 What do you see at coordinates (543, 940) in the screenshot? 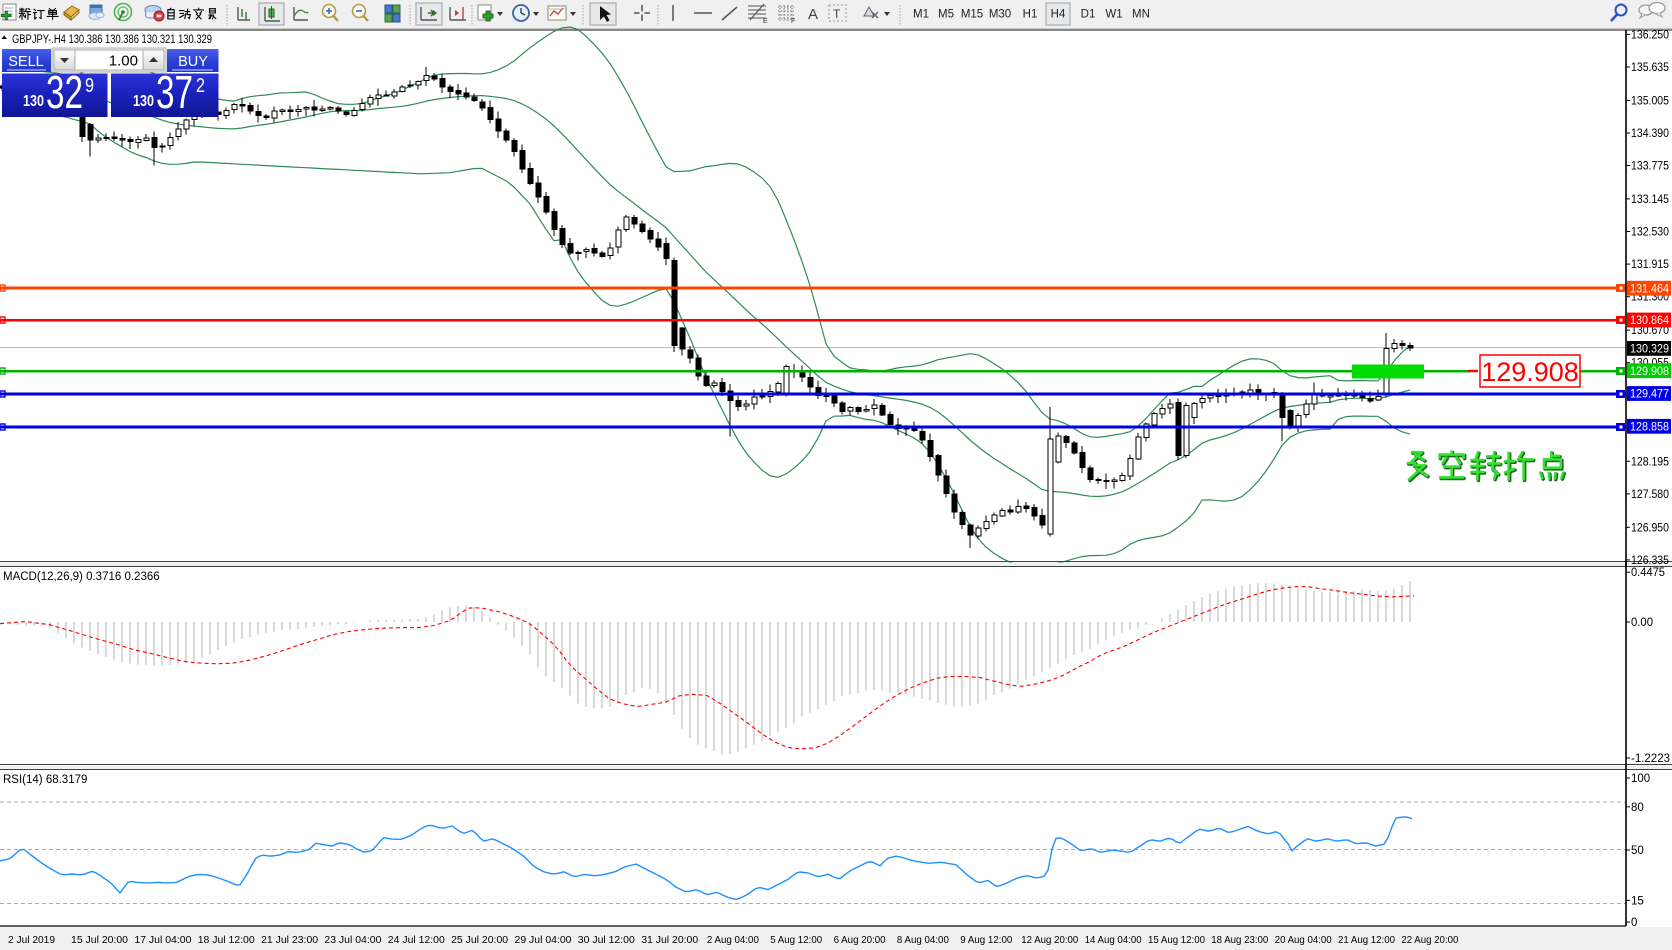
I see `svg-text: 29 Jul 04:00` at bounding box center [543, 940].